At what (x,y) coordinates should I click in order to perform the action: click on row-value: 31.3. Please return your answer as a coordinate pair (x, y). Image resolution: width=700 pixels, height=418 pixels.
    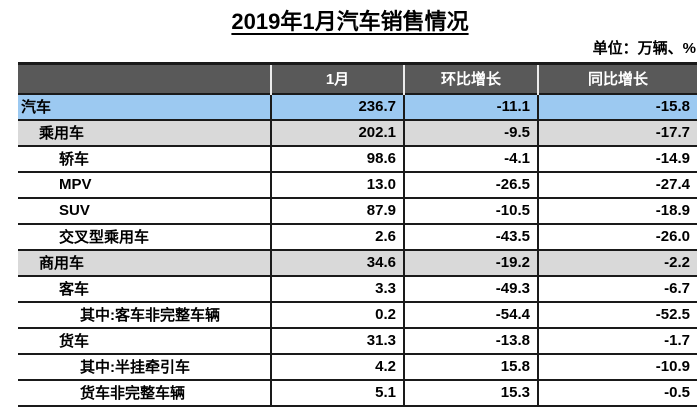
    Looking at the image, I should click on (337, 340).